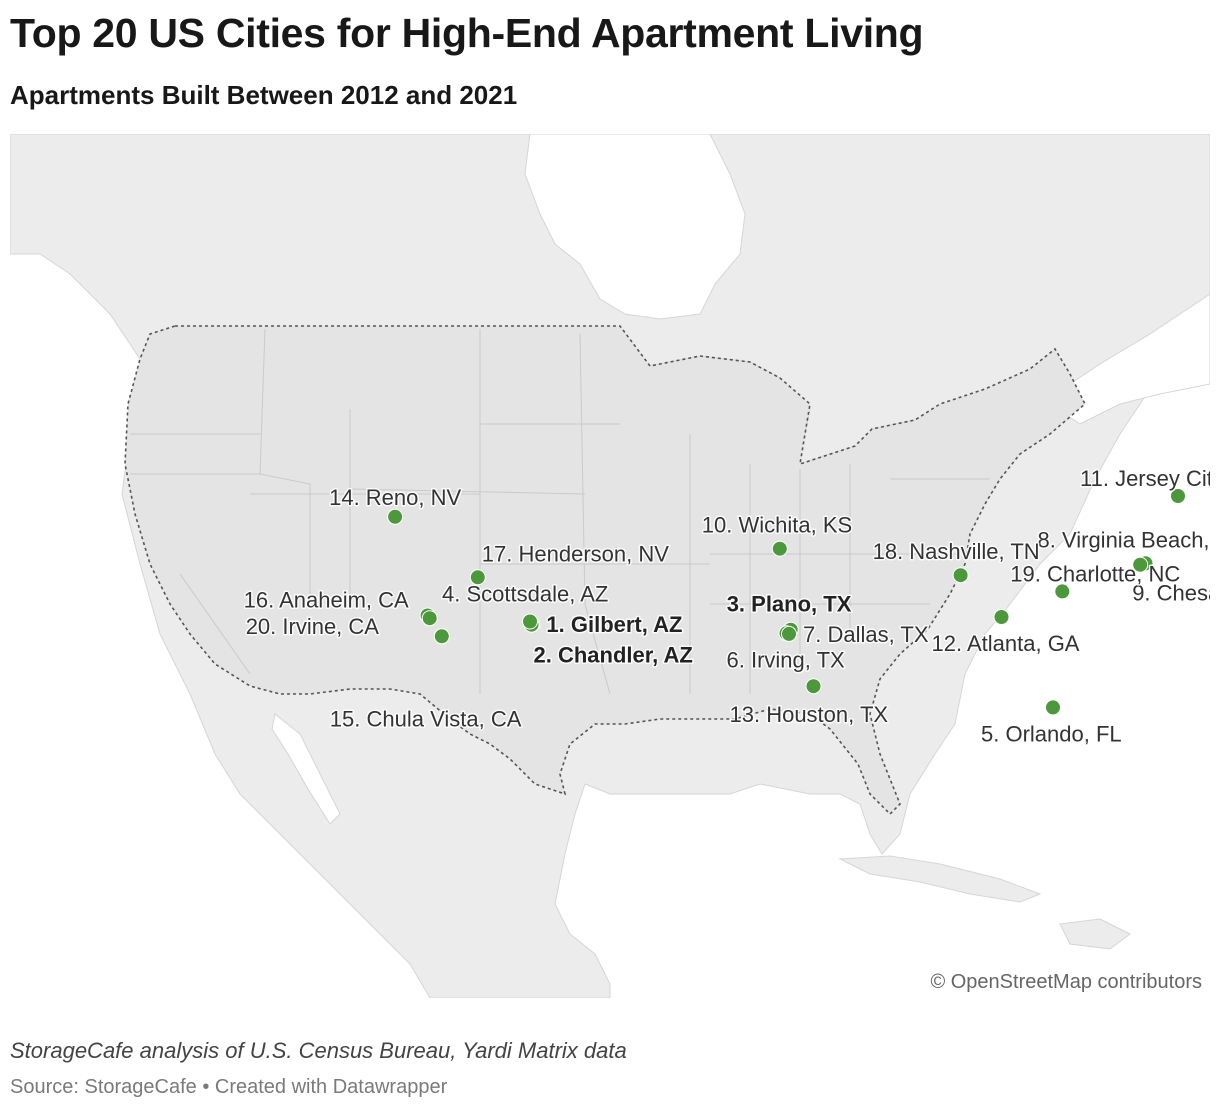  What do you see at coordinates (1095, 573) in the screenshot?
I see `city-label-19: 19. Charlotte, NC` at bounding box center [1095, 573].